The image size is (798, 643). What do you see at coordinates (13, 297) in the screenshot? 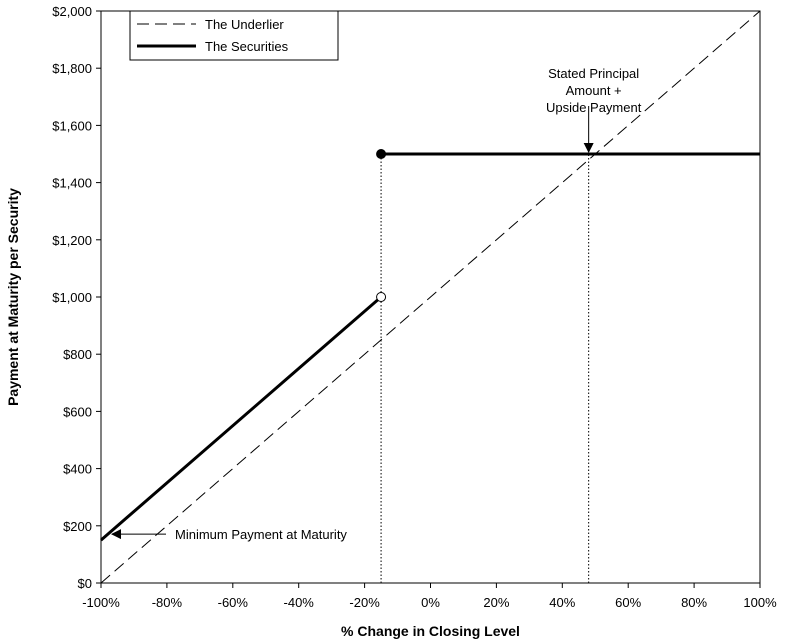
I see `y-axis-title: Payment at Maturity per Security` at bounding box center [13, 297].